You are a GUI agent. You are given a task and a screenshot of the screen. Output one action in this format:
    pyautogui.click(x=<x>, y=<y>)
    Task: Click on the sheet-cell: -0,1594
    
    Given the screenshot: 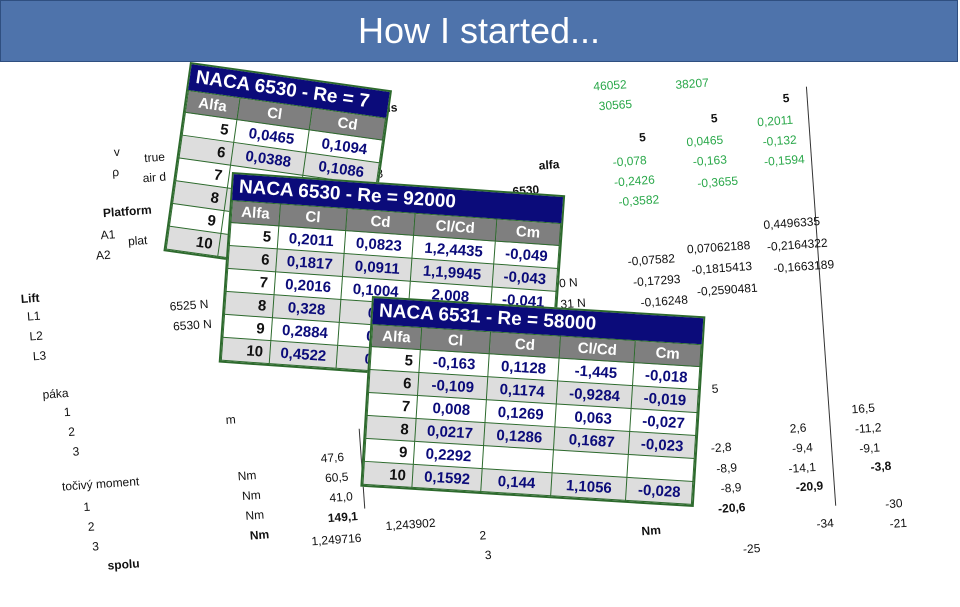 What is the action you would take?
    pyautogui.click(x=784, y=160)
    